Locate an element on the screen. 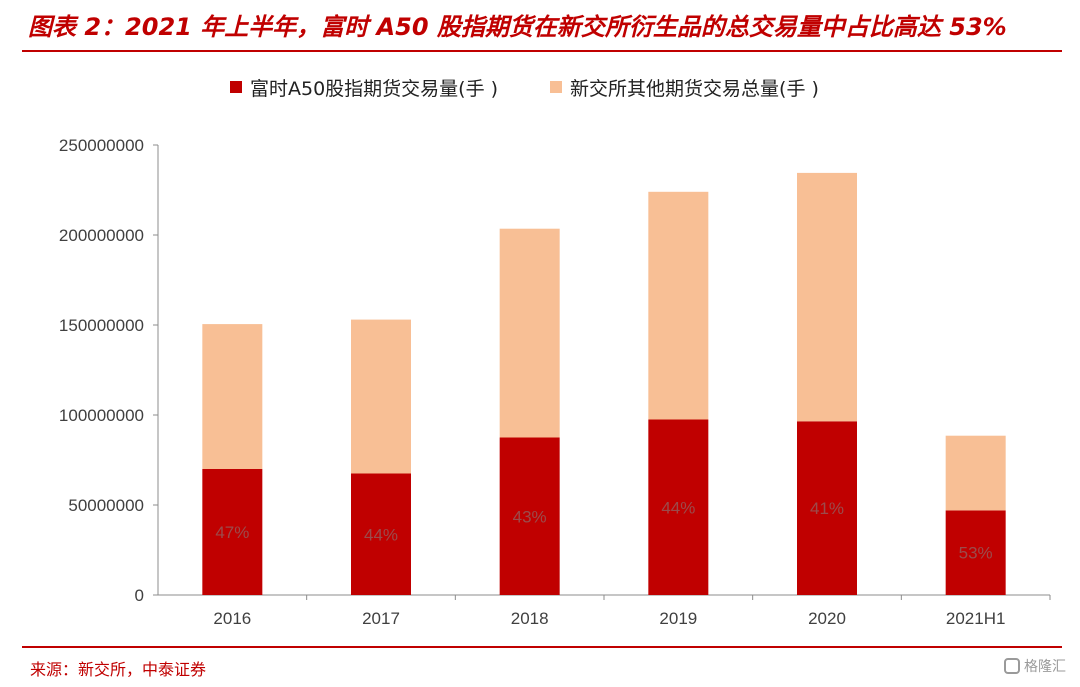  data-label-2017: 44% is located at coordinates (381, 534).